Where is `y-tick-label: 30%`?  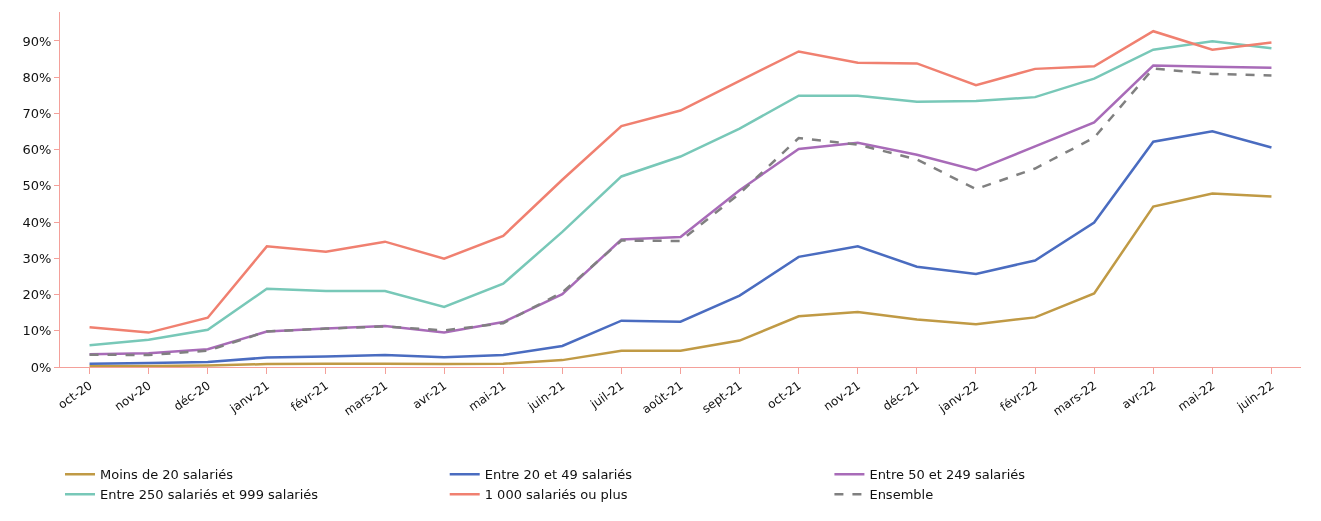
y-tick-label: 30% is located at coordinates (37, 258).